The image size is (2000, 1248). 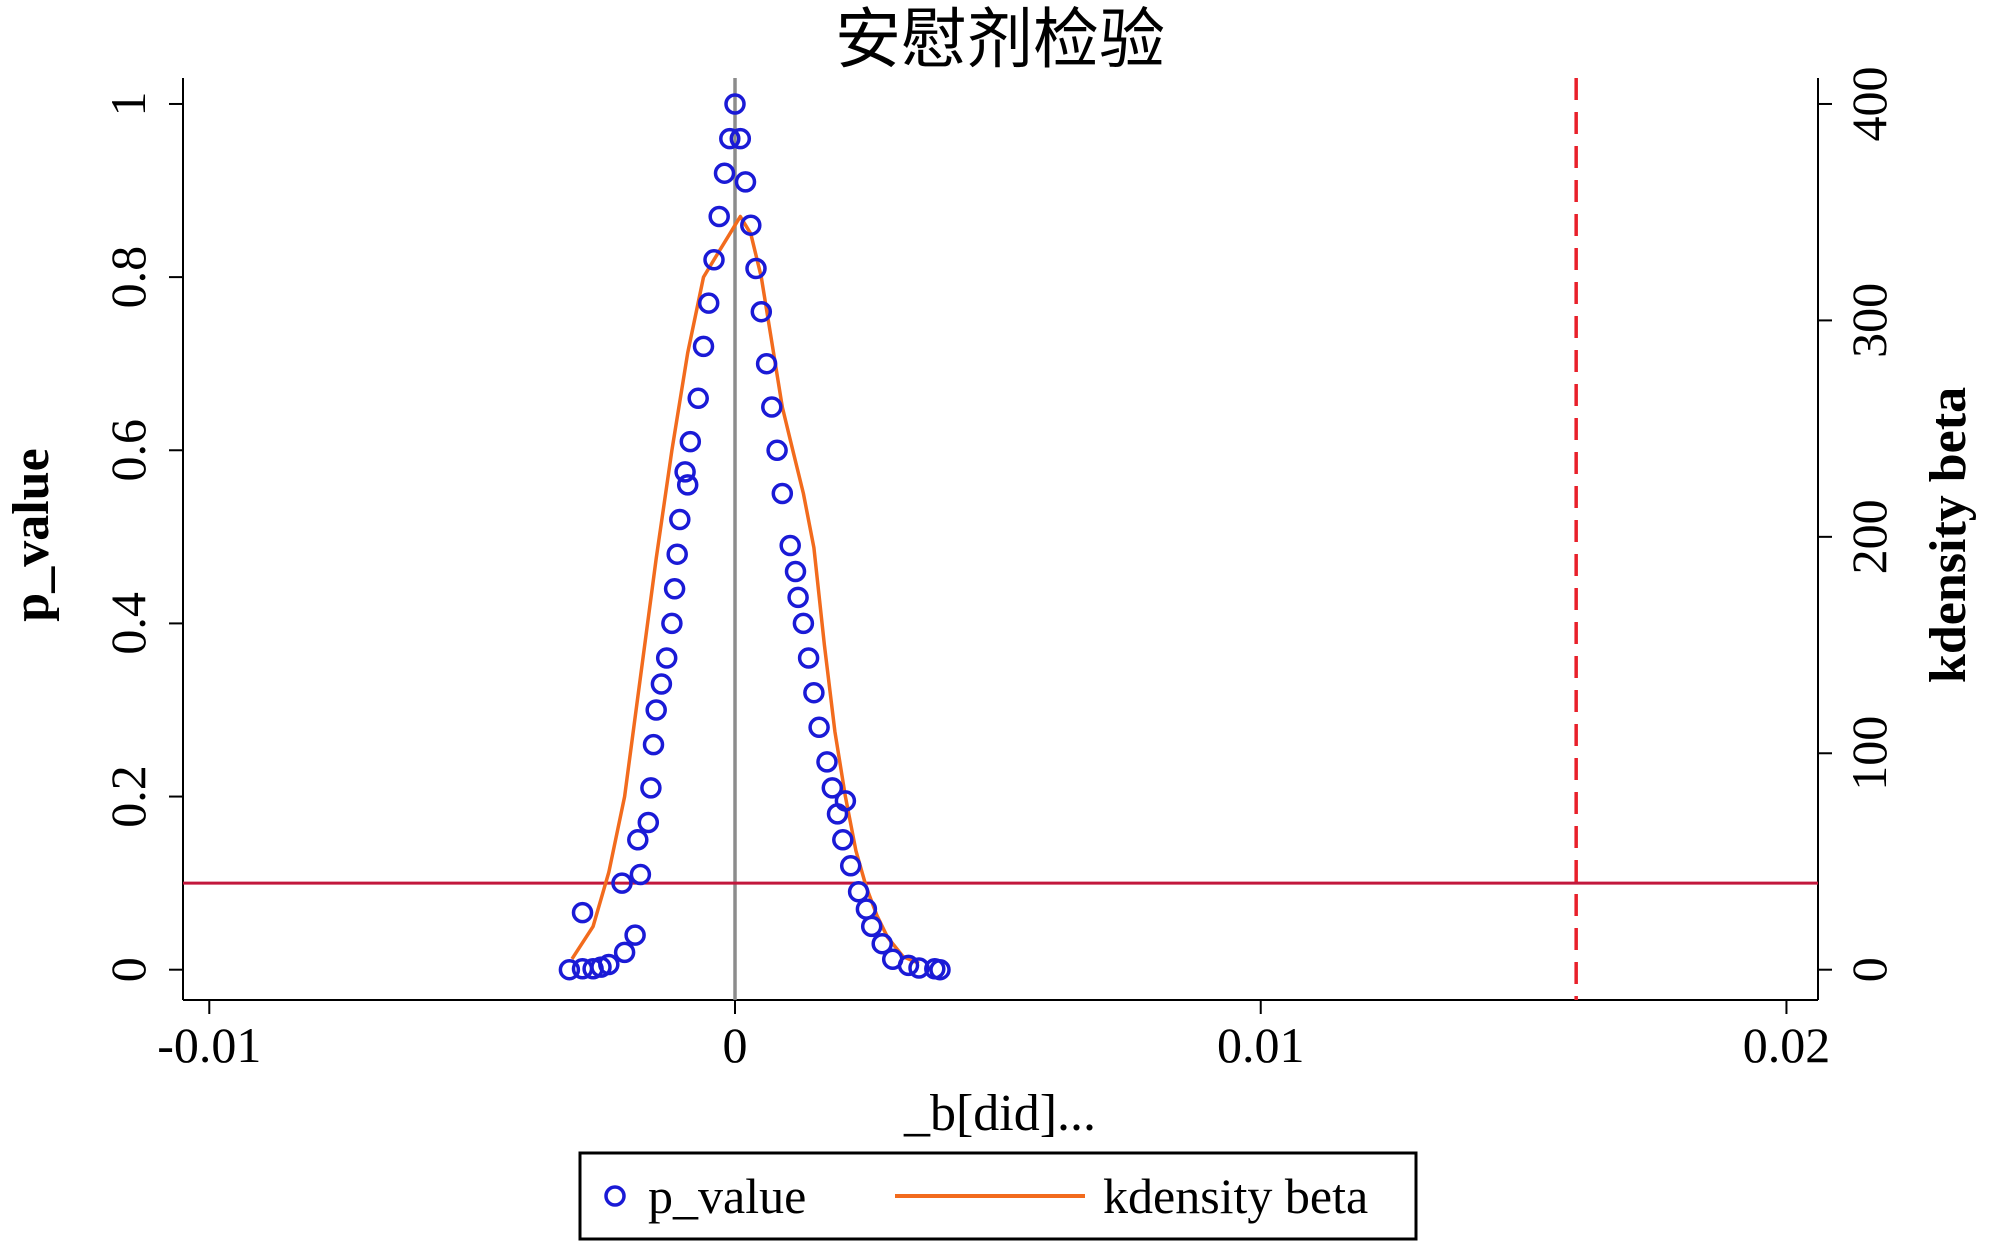 I want to click on y-left-tick-label-4: 0.8, so click(x=128, y=277).